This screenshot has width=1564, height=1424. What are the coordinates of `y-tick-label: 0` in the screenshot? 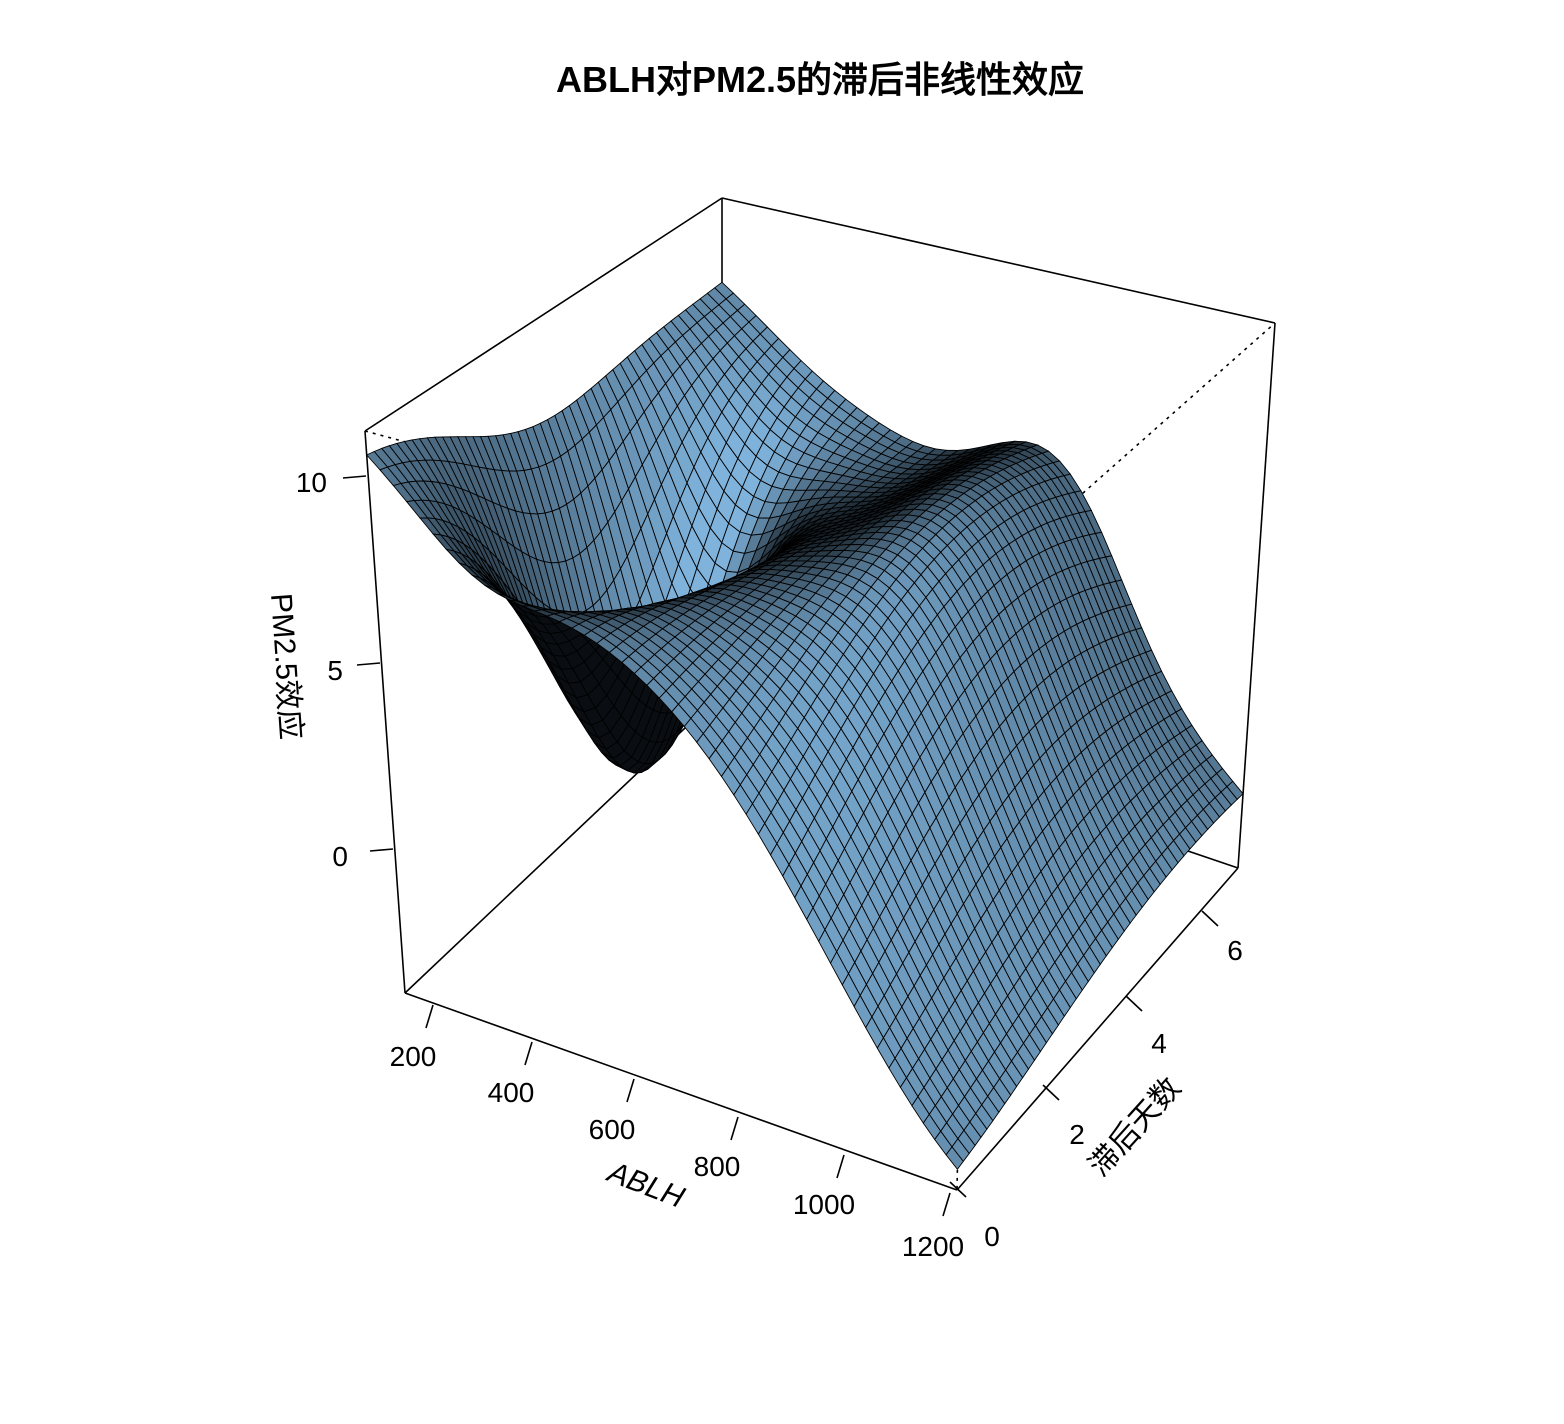 It's located at (992, 1236).